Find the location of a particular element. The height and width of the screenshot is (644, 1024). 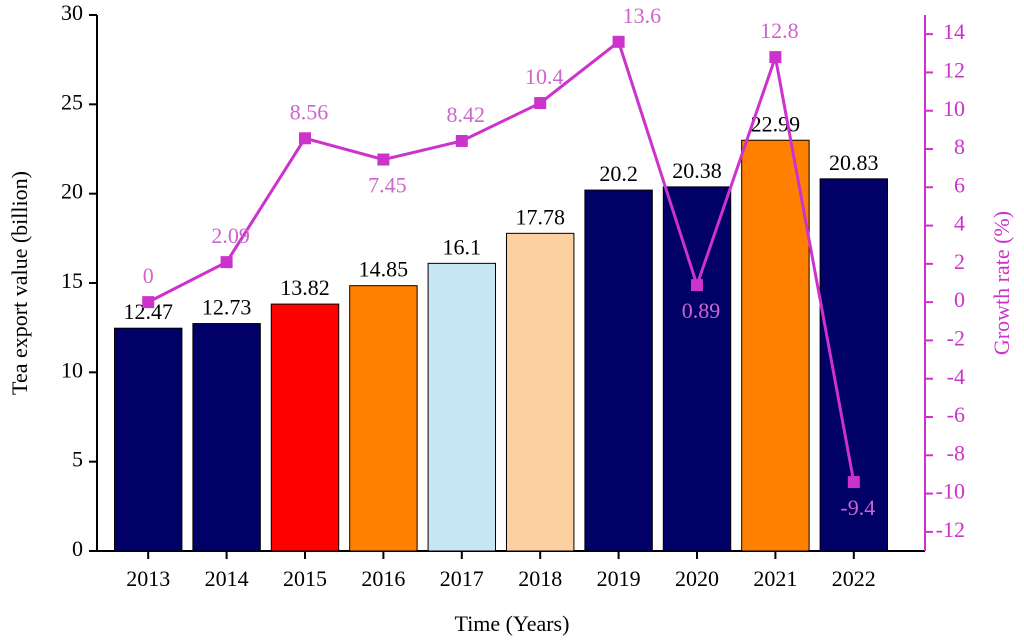

y2-tick-label: 6 is located at coordinates (959, 184).